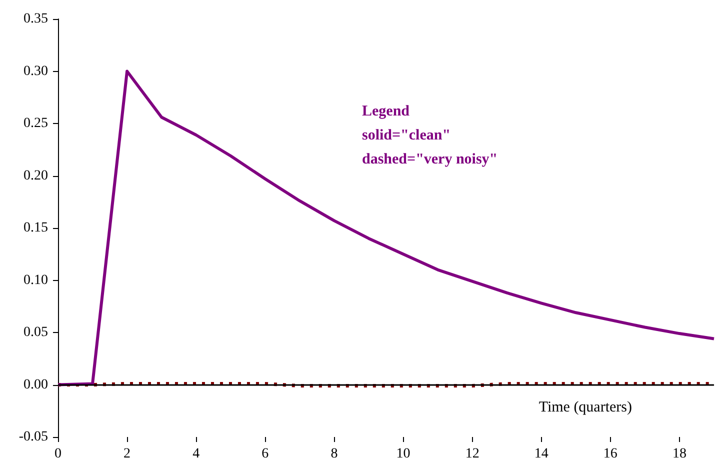 The height and width of the screenshot is (468, 715). I want to click on annotation: Legend, so click(386, 112).